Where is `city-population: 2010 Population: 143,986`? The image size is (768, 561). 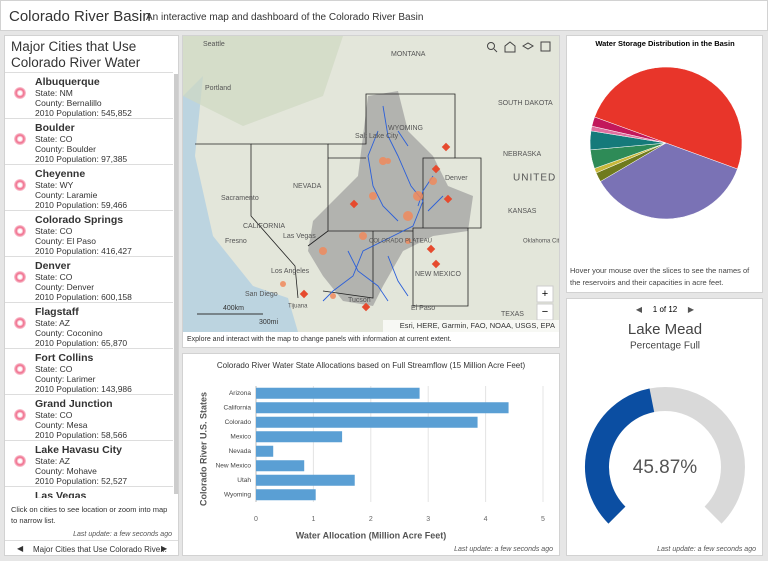 city-population: 2010 Population: 143,986 is located at coordinates (83, 389).